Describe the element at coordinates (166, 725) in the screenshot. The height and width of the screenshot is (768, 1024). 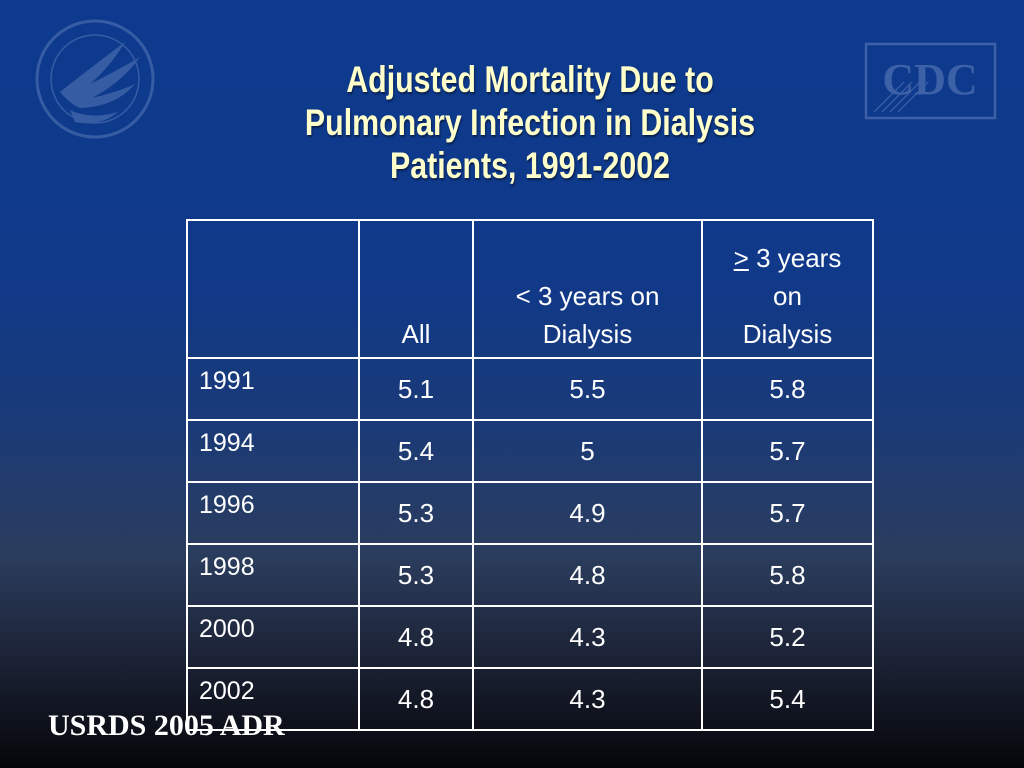
I see `source-citation: USRDS 2005 ADR` at that location.